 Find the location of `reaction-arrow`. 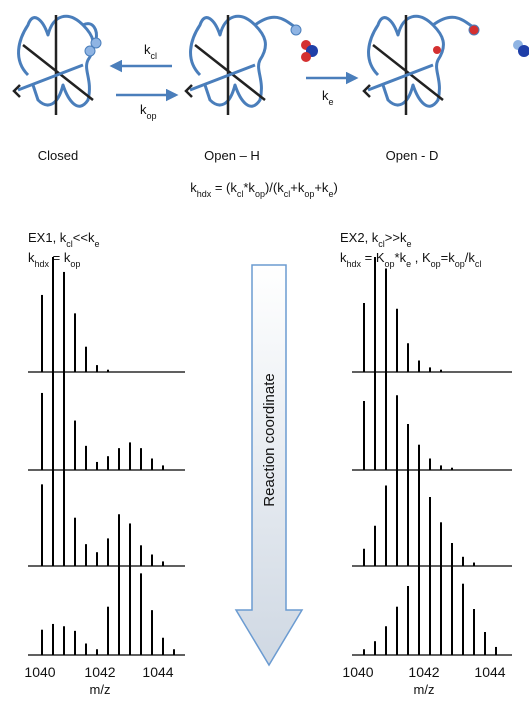

reaction-arrow is located at coordinates (269, 465).